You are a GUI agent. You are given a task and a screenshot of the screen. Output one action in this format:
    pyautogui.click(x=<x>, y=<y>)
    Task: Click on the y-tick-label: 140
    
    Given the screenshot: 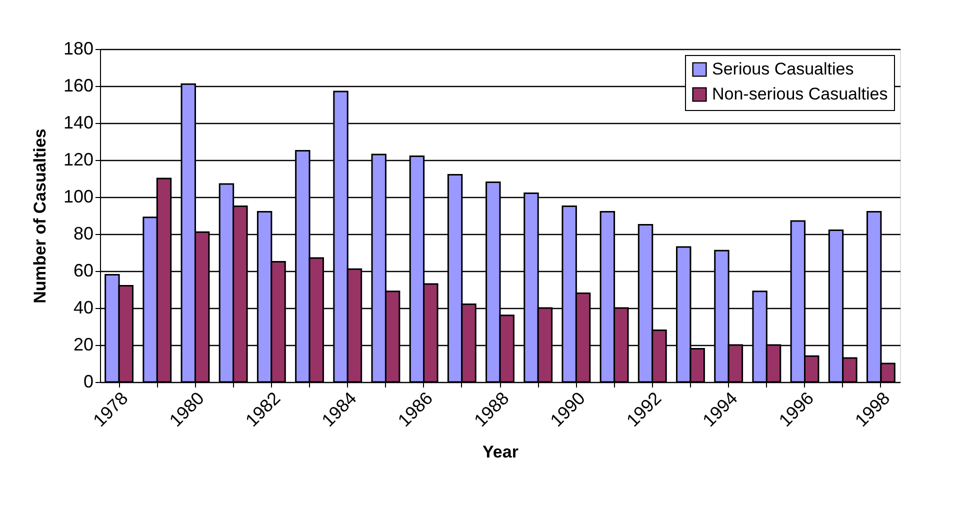 What is the action you would take?
    pyautogui.click(x=78, y=122)
    